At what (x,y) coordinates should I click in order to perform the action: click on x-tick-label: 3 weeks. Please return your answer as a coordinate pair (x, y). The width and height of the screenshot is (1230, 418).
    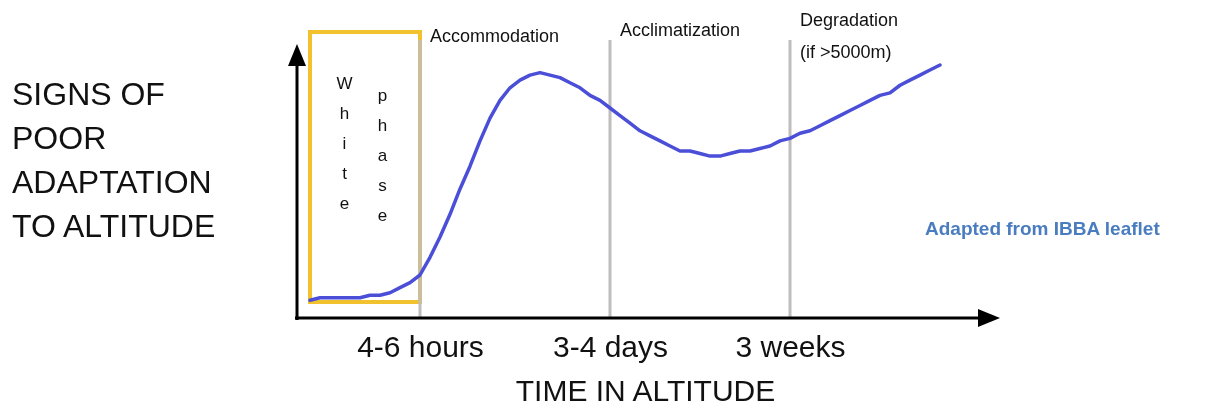
    Looking at the image, I should click on (790, 346).